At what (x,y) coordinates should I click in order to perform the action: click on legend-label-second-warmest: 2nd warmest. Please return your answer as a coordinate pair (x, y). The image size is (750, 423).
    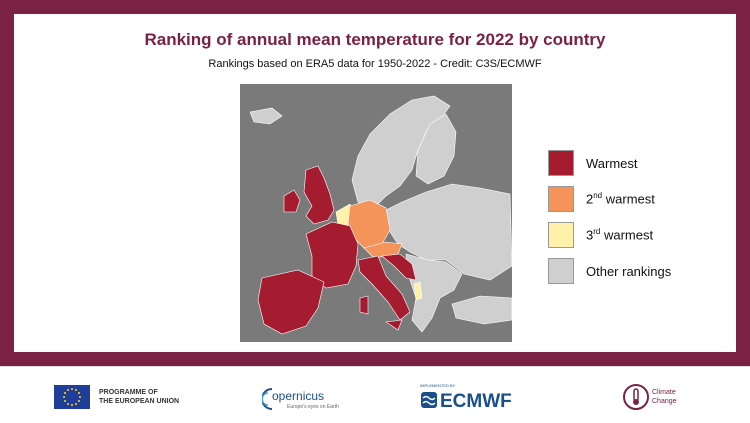
    Looking at the image, I should click on (620, 199).